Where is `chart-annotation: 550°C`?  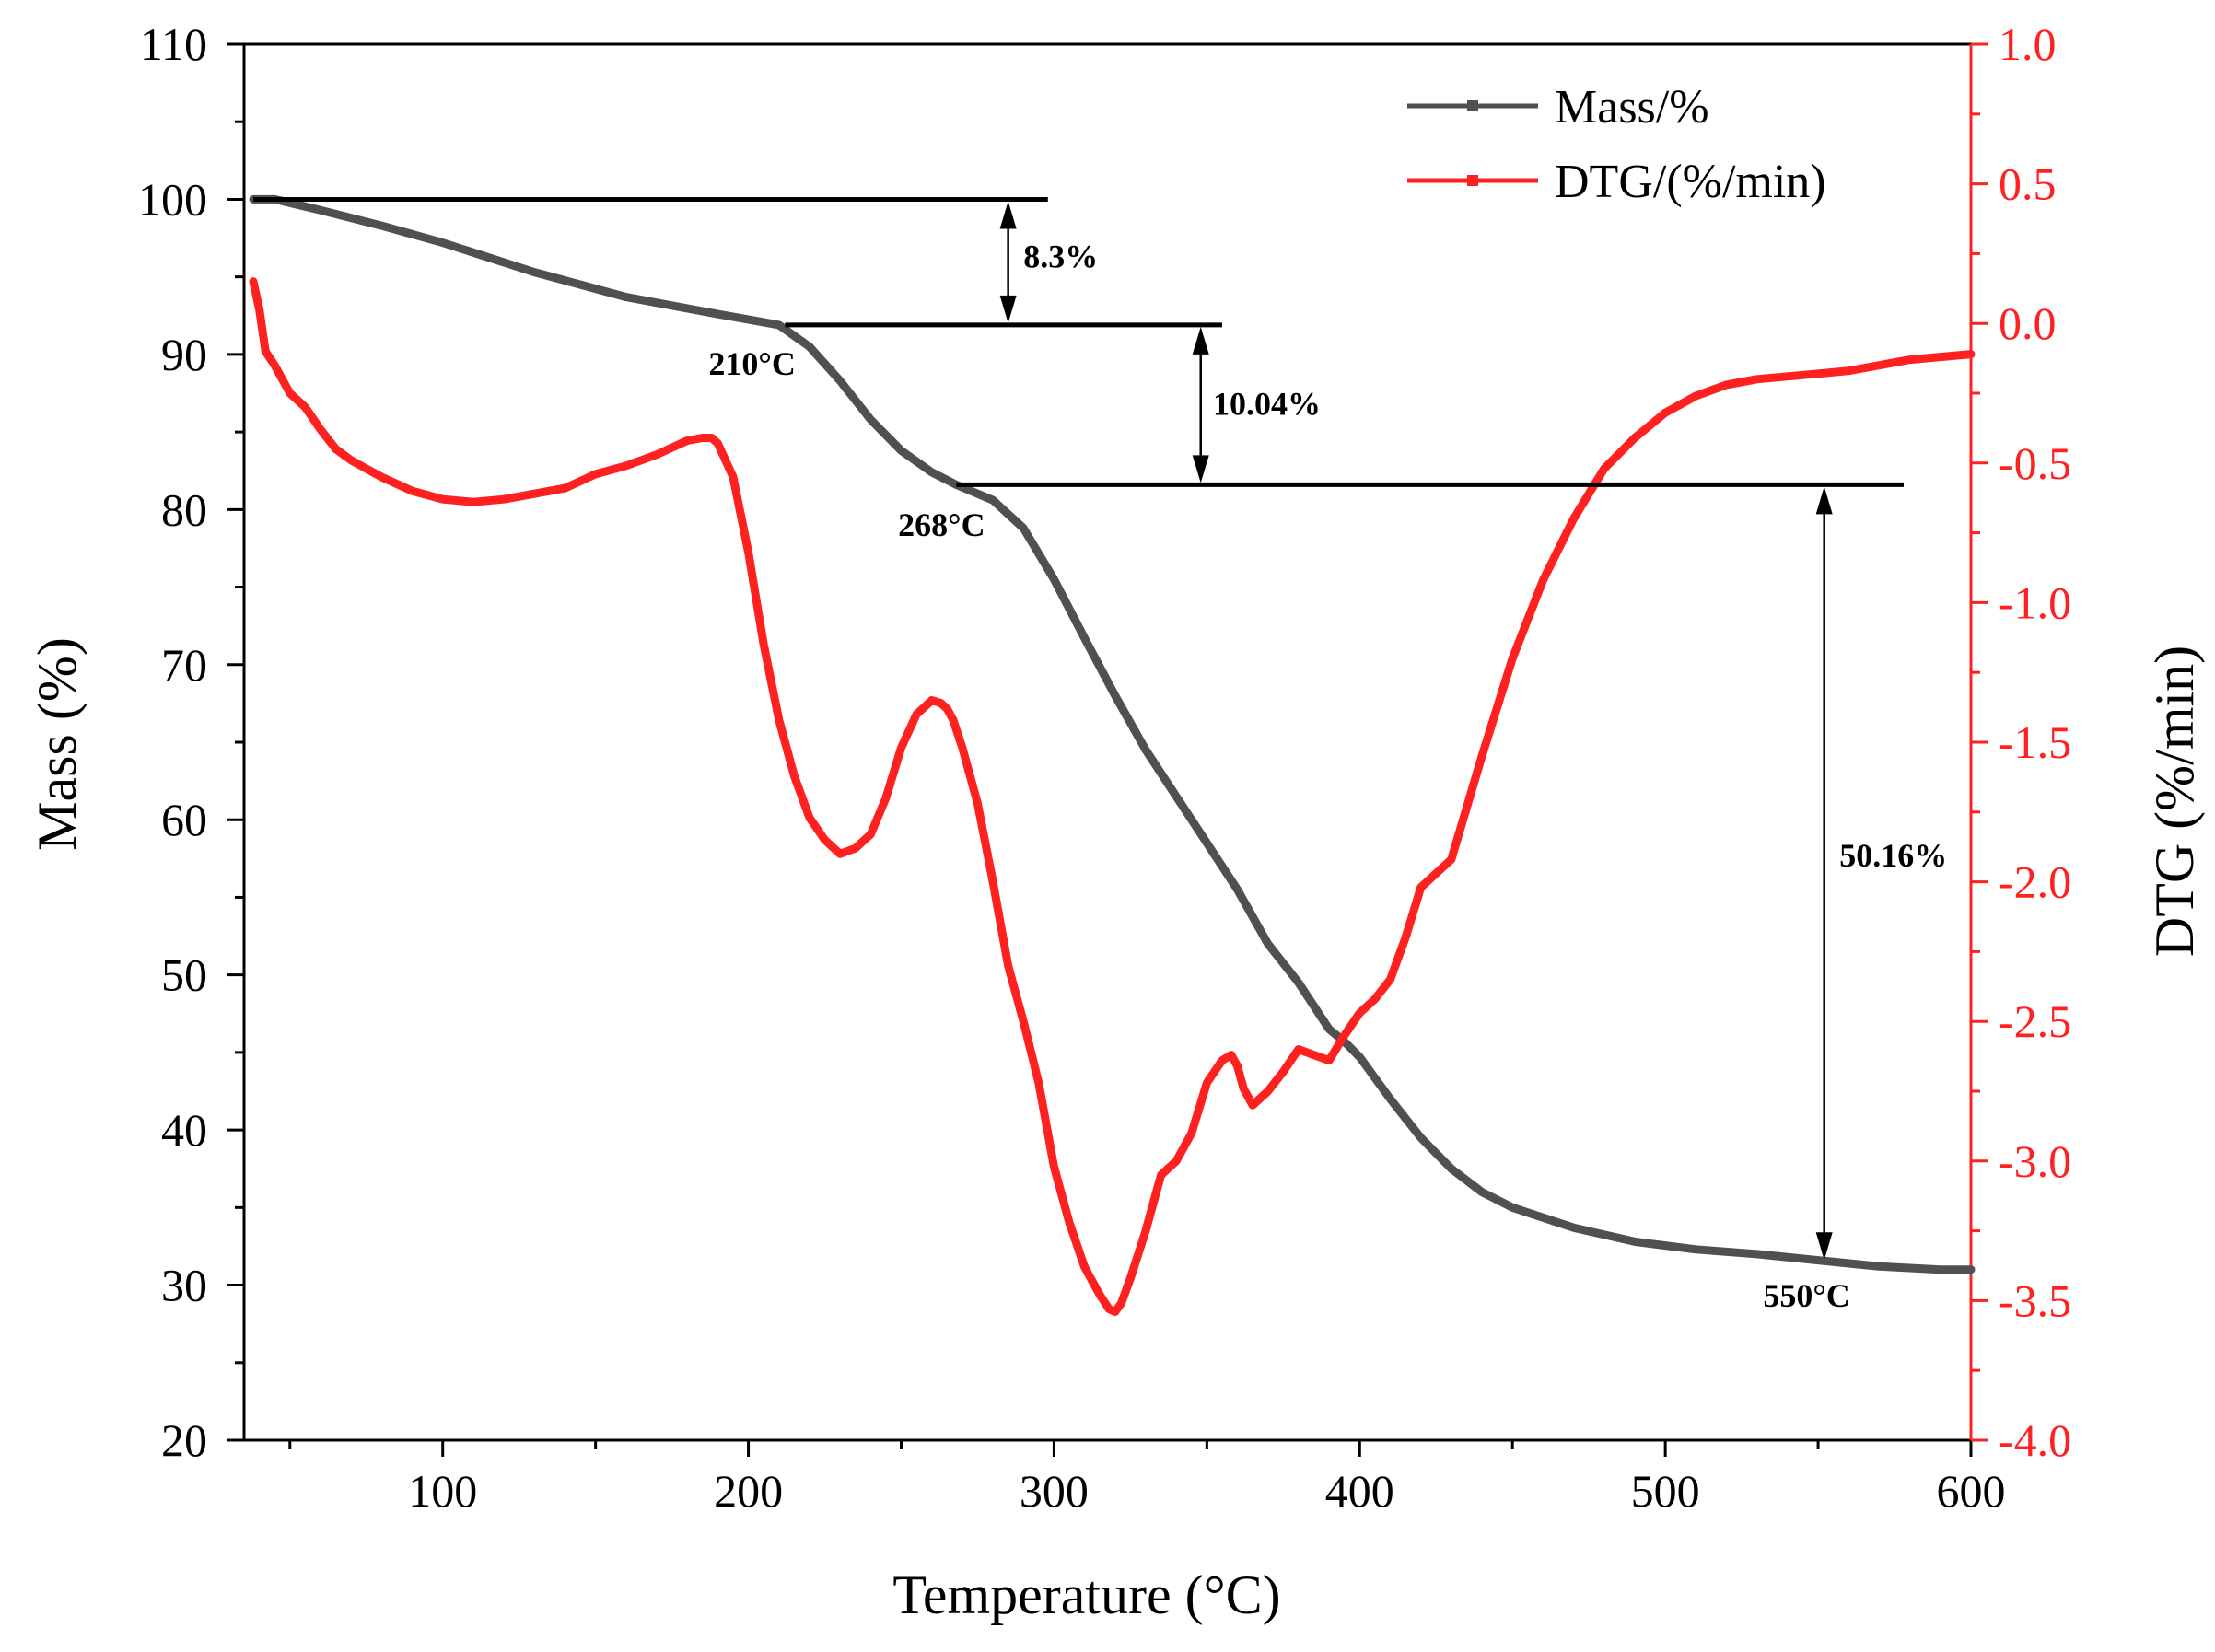 chart-annotation: 550°C is located at coordinates (1806, 1295).